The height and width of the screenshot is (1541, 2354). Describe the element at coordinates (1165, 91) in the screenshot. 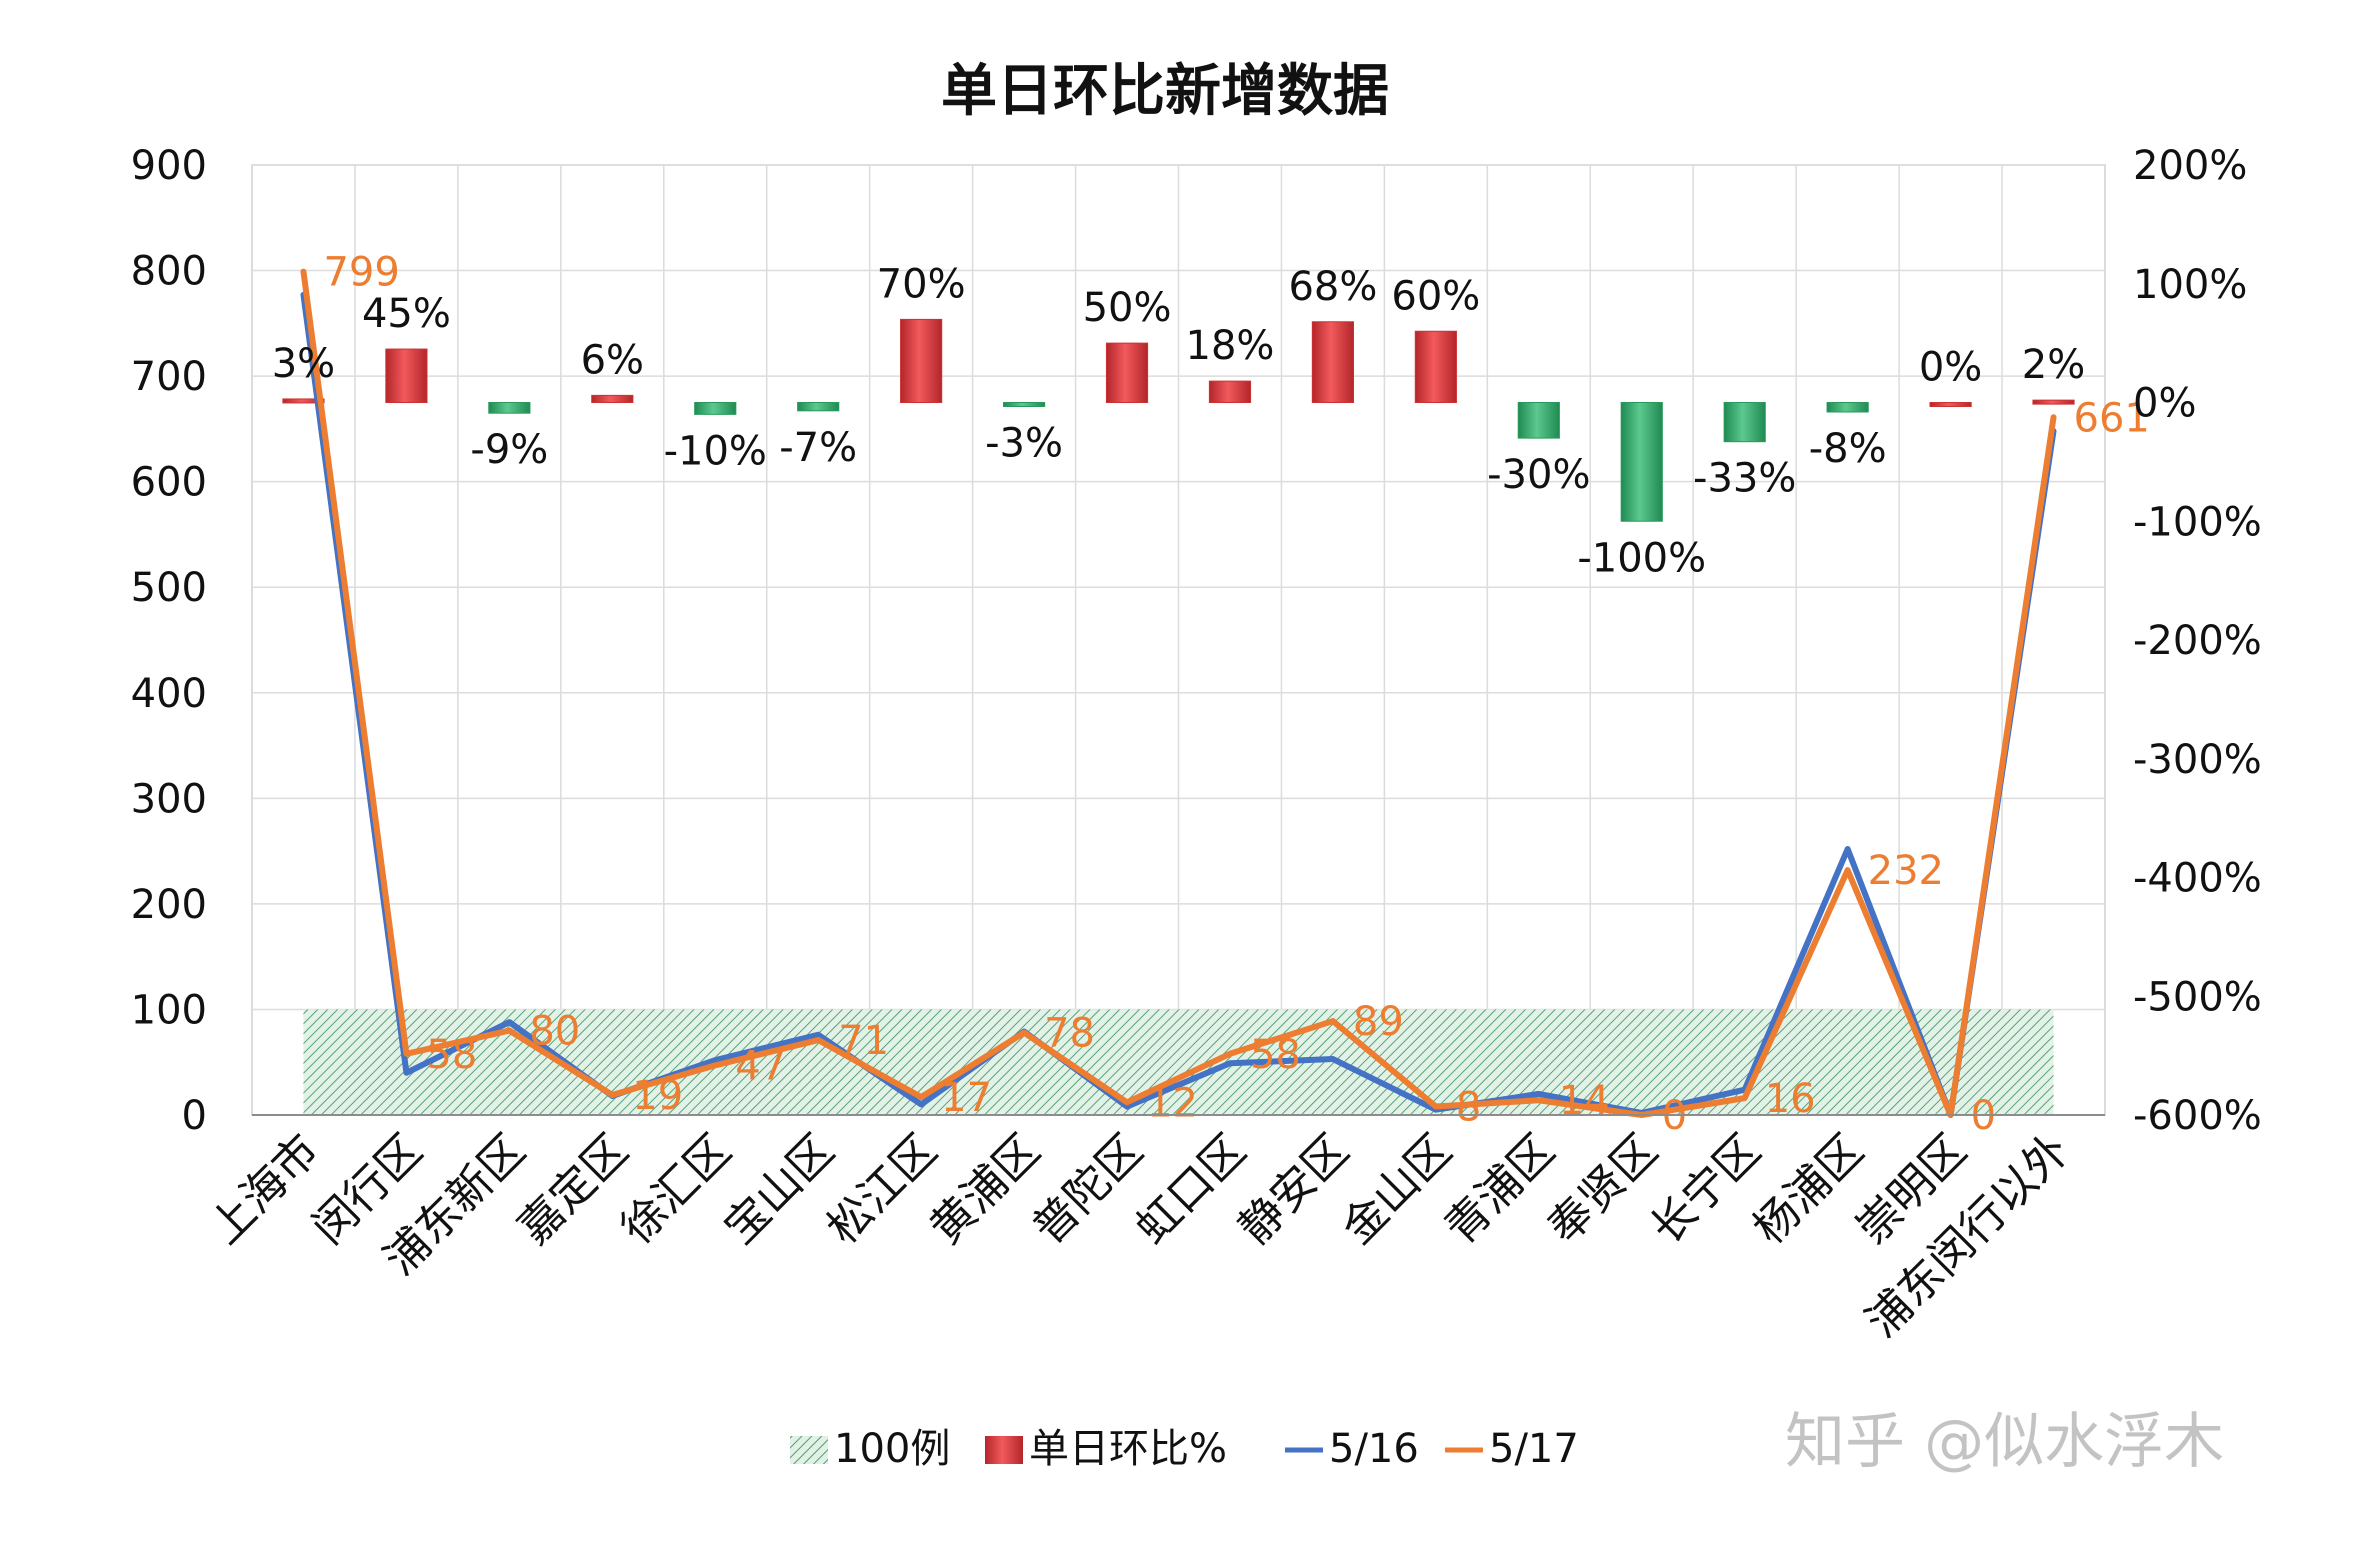

I see `chart-title: 单日环比新增数据` at that location.